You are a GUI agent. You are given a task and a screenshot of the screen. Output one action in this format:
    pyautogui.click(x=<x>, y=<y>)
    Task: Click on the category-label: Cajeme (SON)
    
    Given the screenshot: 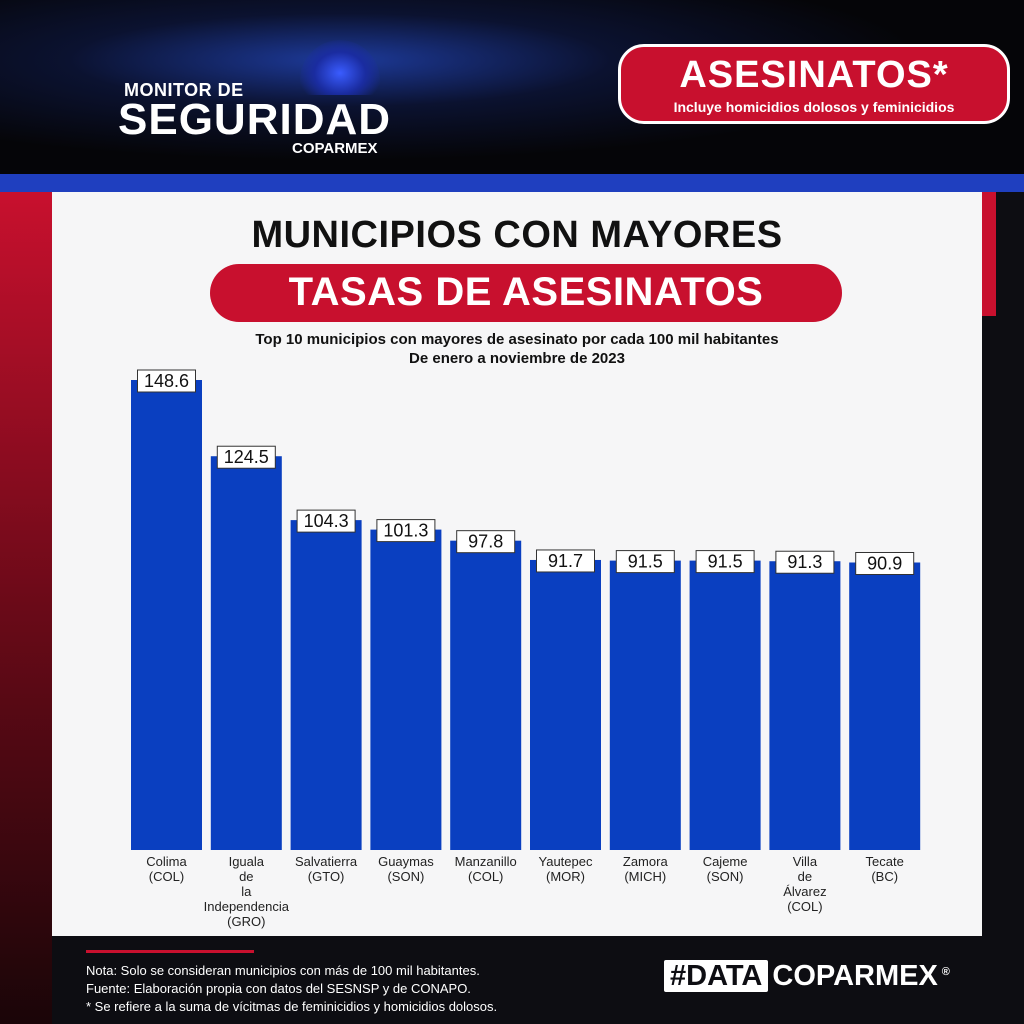 What is the action you would take?
    pyautogui.click(x=725, y=869)
    